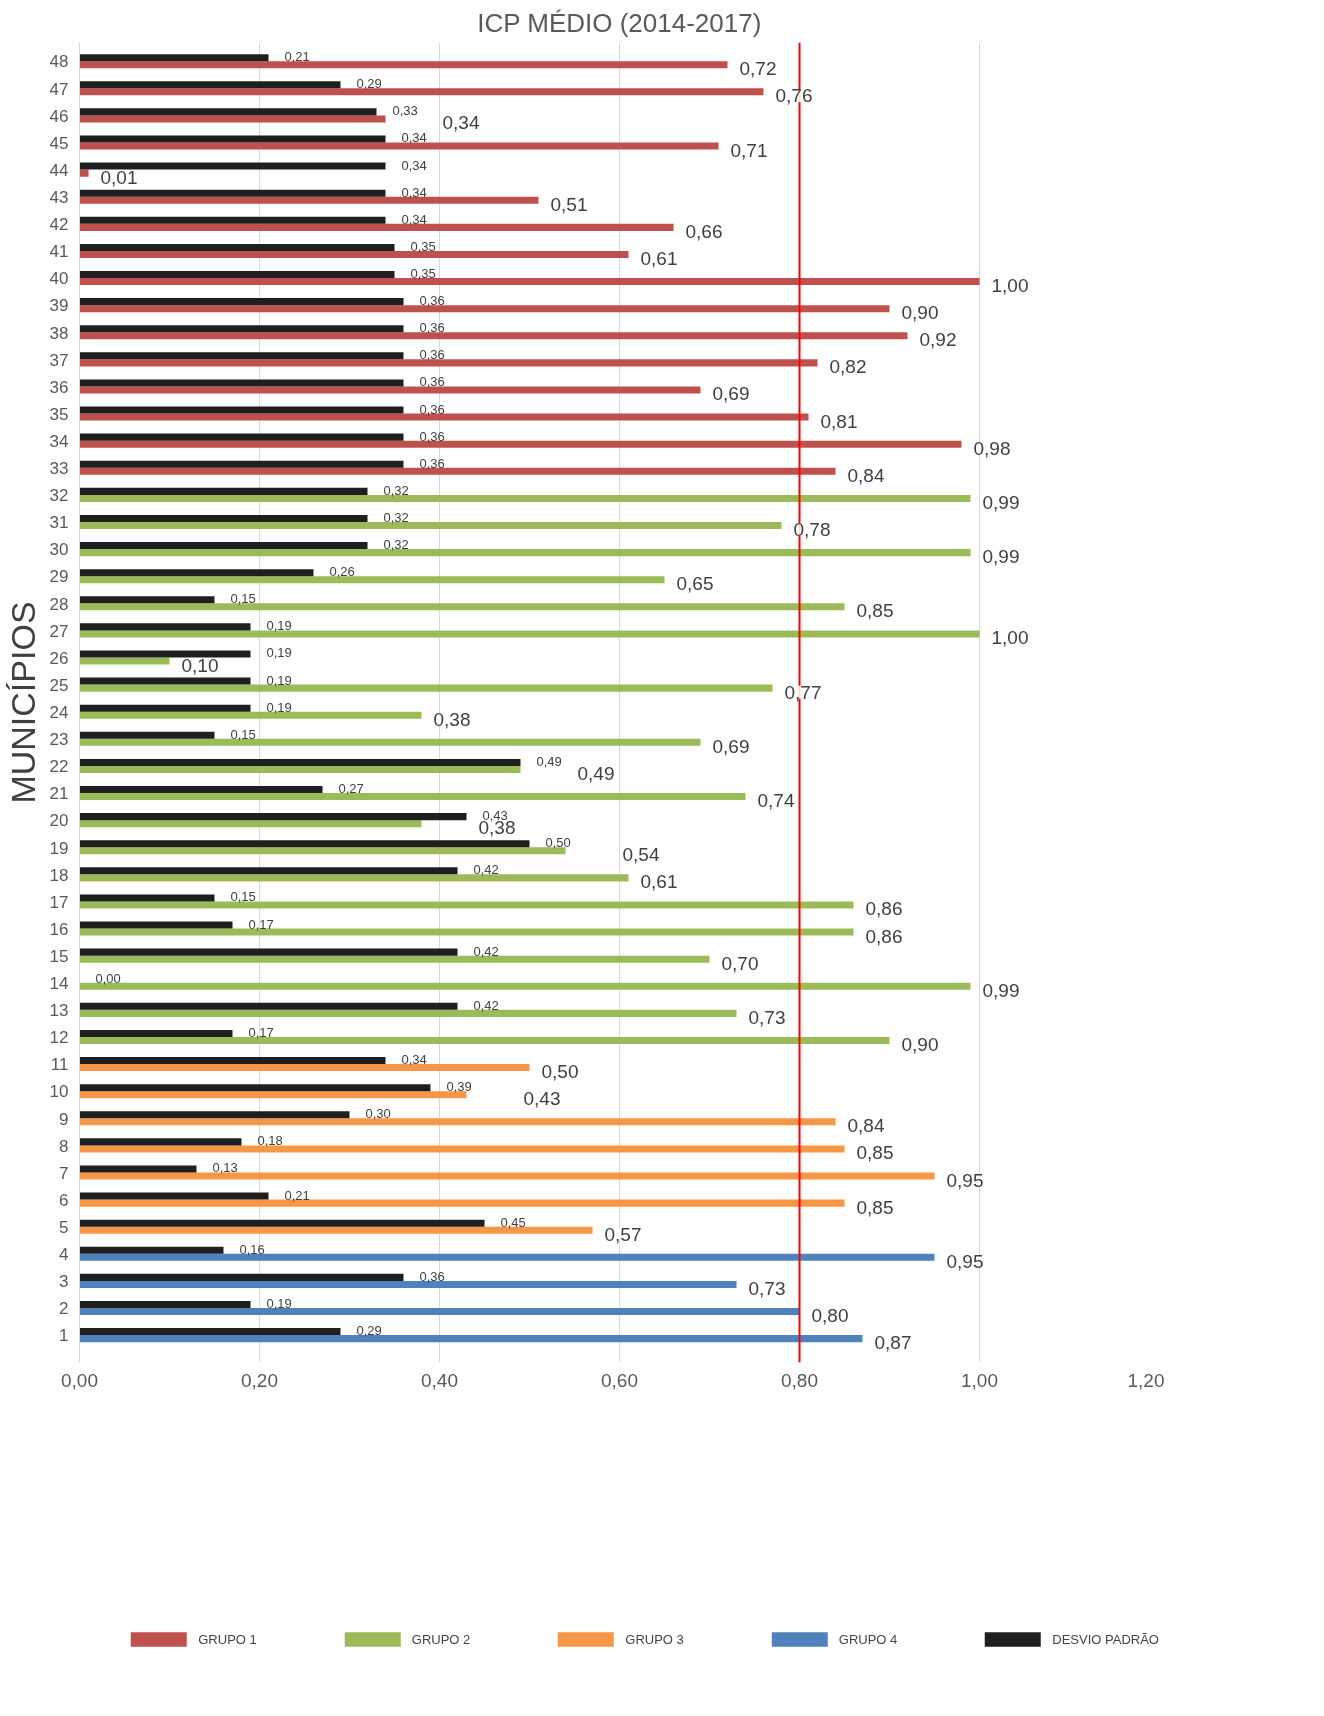  I want to click on y-tick-label: 5, so click(64, 1227).